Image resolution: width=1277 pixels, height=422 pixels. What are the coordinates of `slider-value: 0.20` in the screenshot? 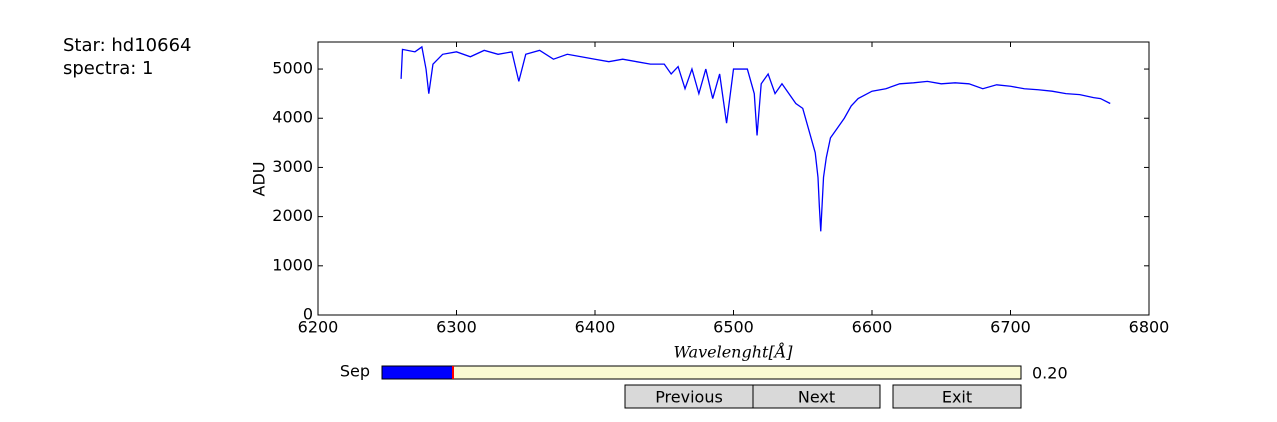 It's located at (1050, 373).